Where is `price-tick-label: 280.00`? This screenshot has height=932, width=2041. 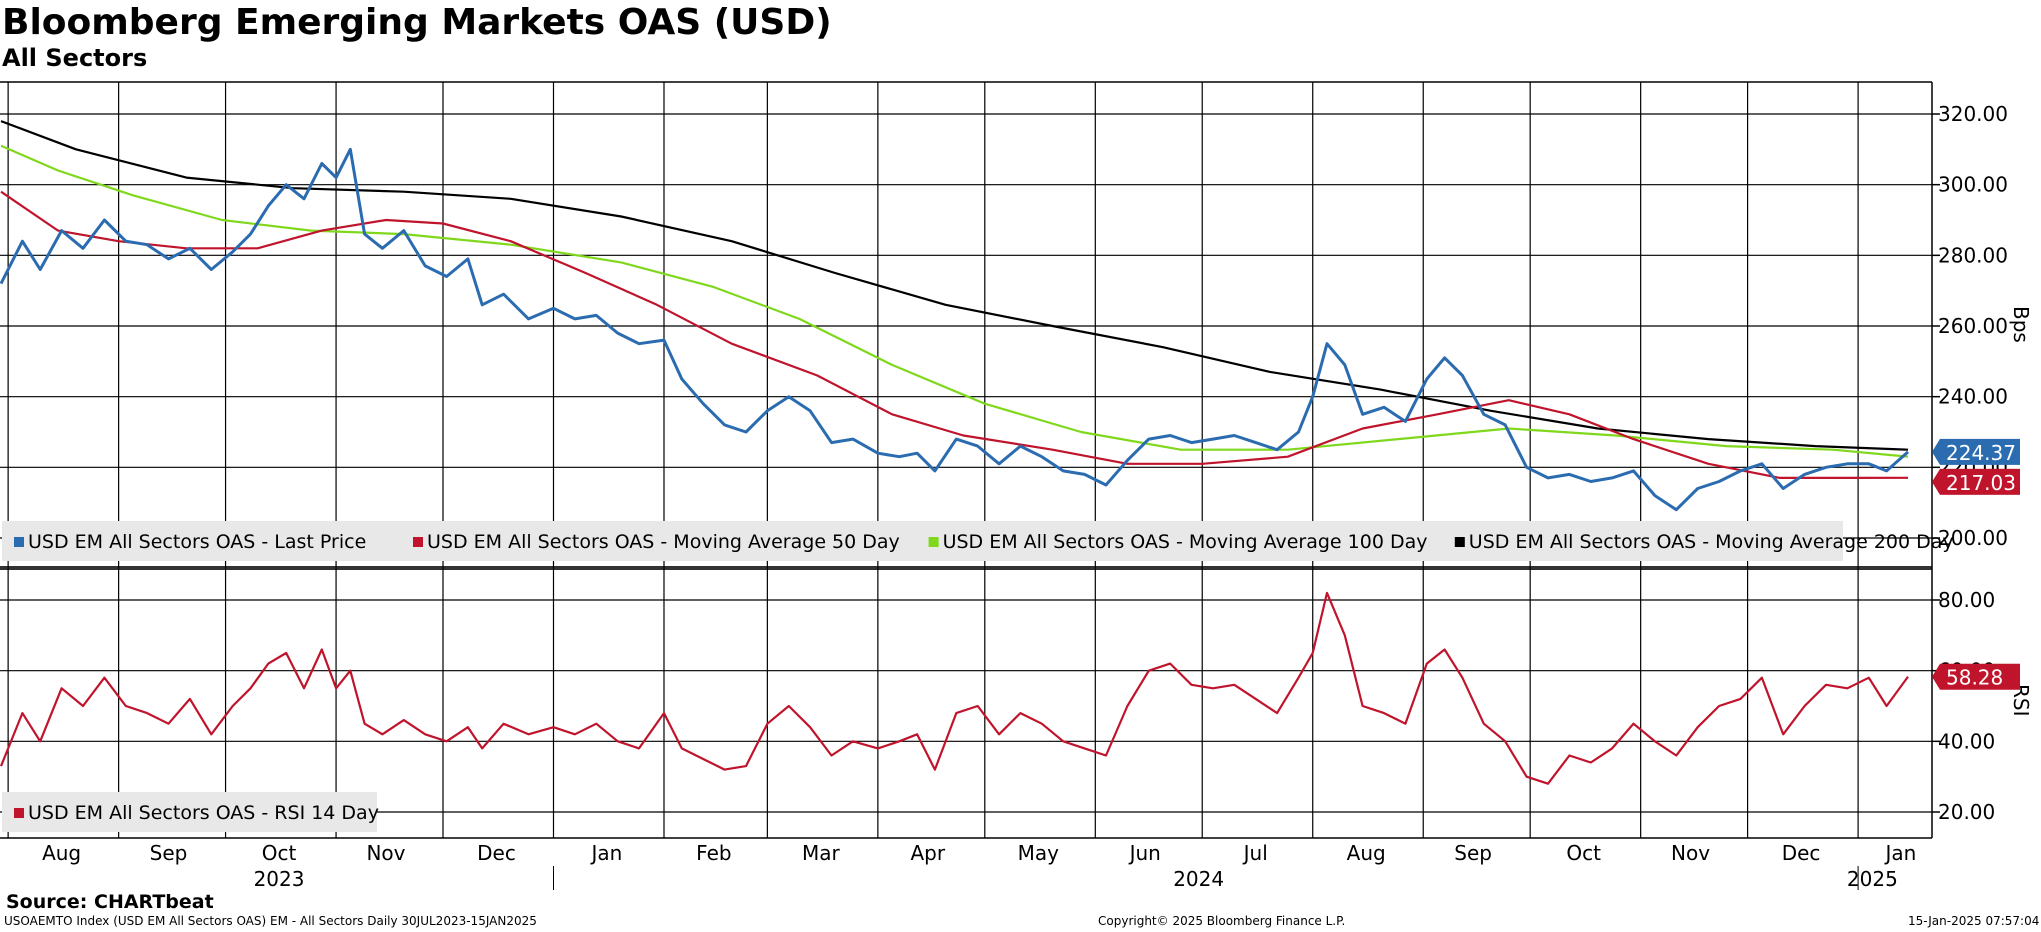
price-tick-label: 280.00 is located at coordinates (1973, 255).